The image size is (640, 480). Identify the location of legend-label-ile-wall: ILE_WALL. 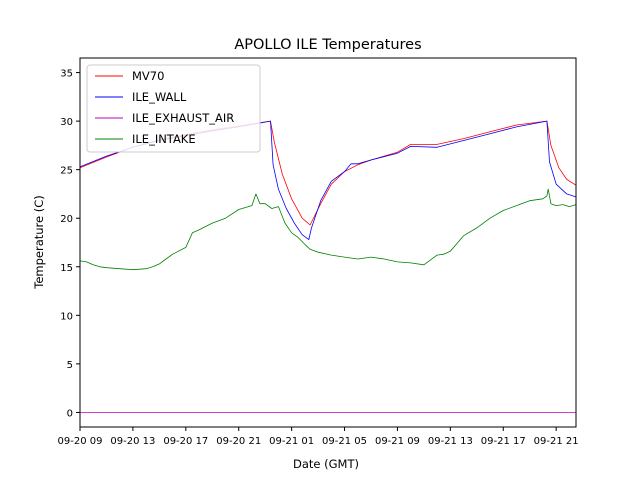
(159, 97).